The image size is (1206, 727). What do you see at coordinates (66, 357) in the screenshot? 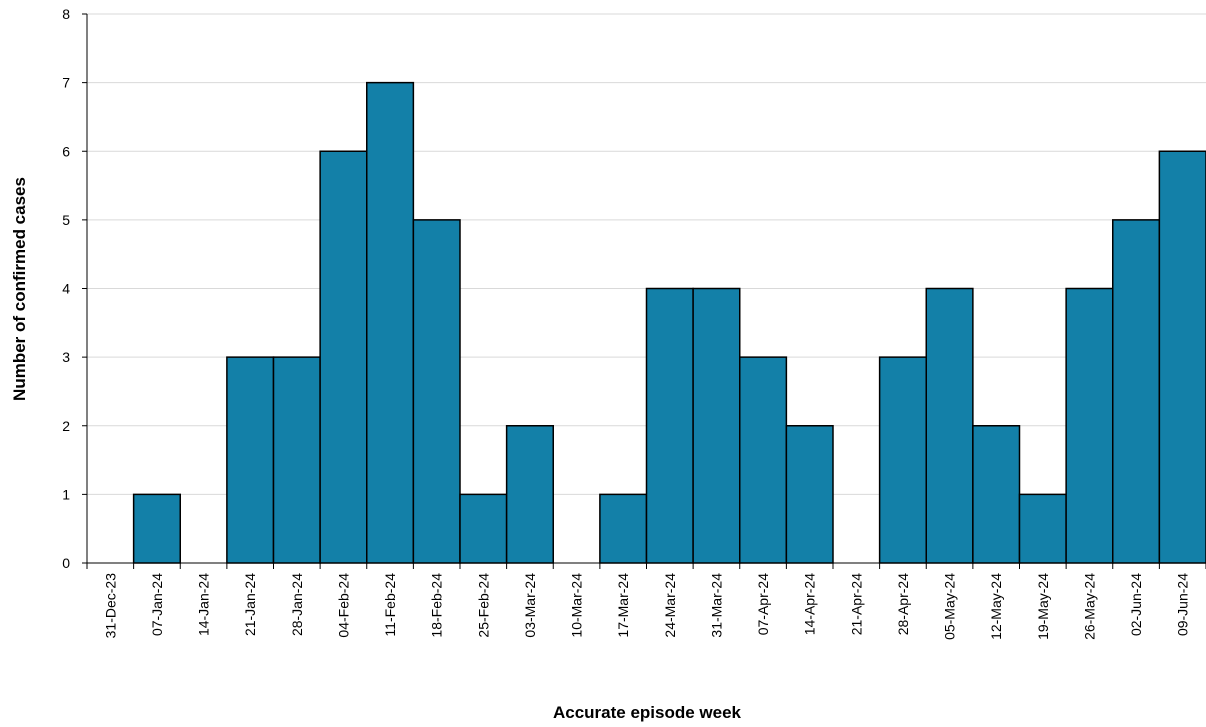
I see `y-tick-label: 3` at bounding box center [66, 357].